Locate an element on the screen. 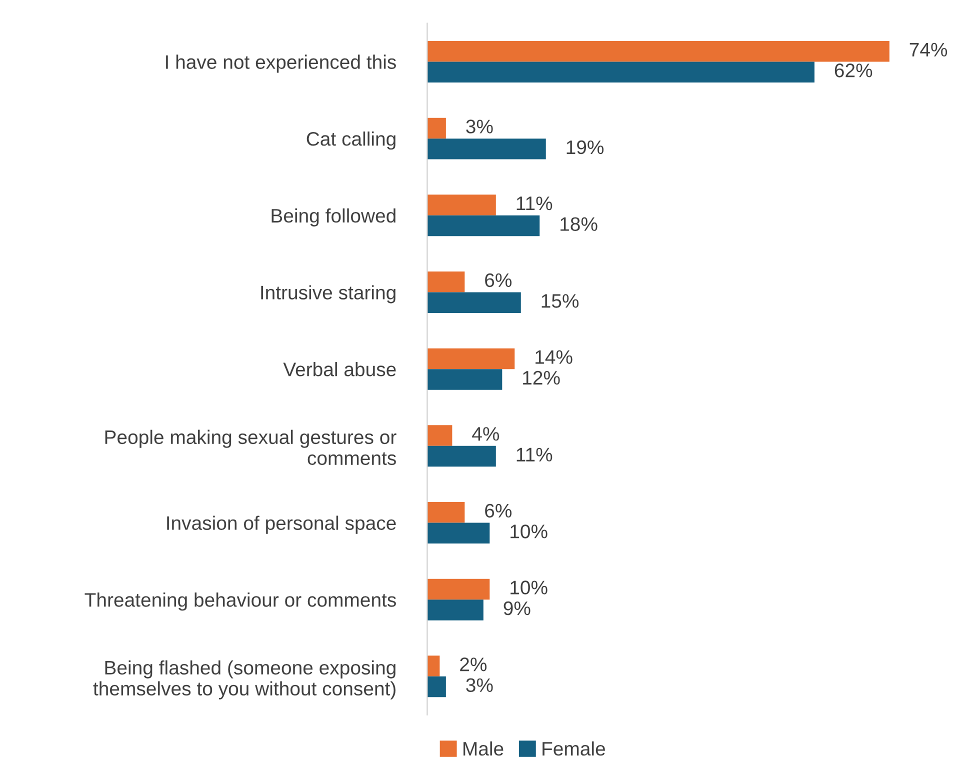 The width and height of the screenshot is (960, 777). data-label: 4% is located at coordinates (486, 434).